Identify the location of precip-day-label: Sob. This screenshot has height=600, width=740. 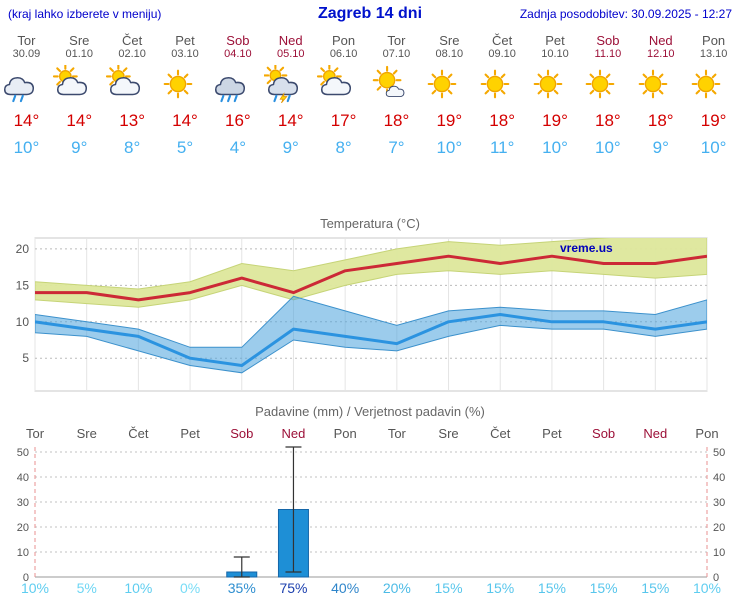
(241, 433).